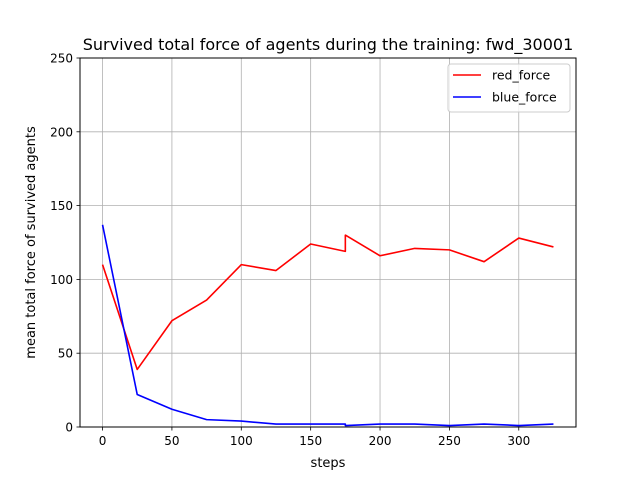 Image resolution: width=640 pixels, height=480 pixels. I want to click on y-tick-label: 200, so click(61, 132).